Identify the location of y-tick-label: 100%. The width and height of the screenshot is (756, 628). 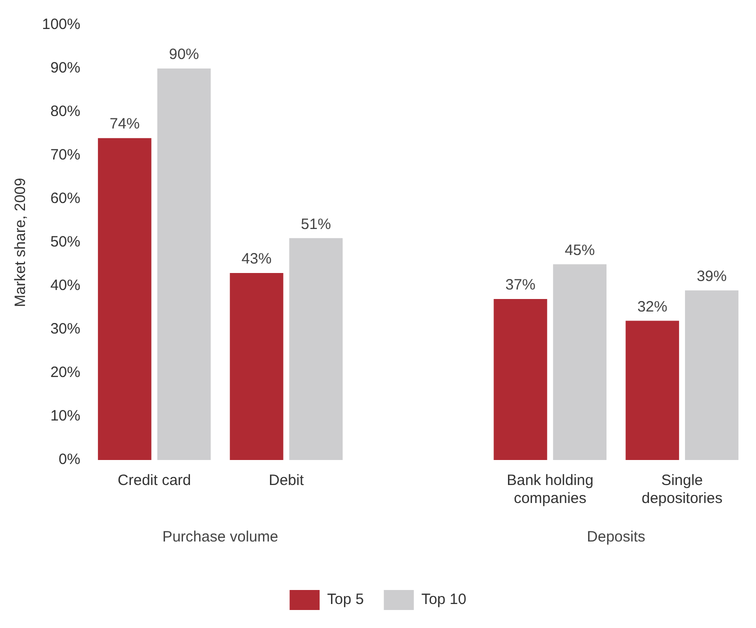
(61, 25).